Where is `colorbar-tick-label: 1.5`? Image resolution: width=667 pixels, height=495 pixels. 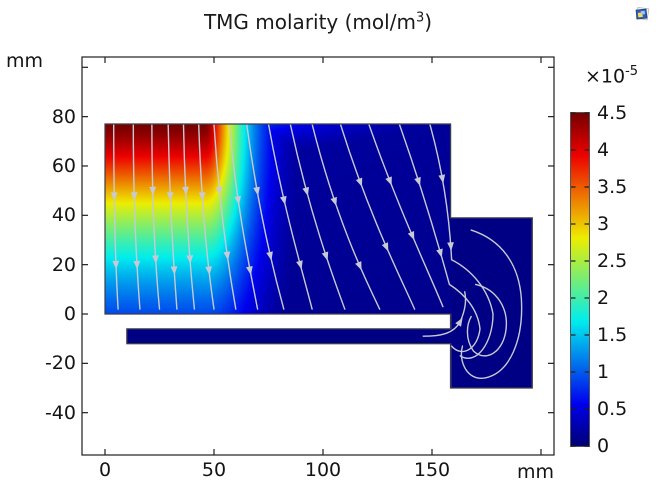
colorbar-tick-label: 1.5 is located at coordinates (612, 335).